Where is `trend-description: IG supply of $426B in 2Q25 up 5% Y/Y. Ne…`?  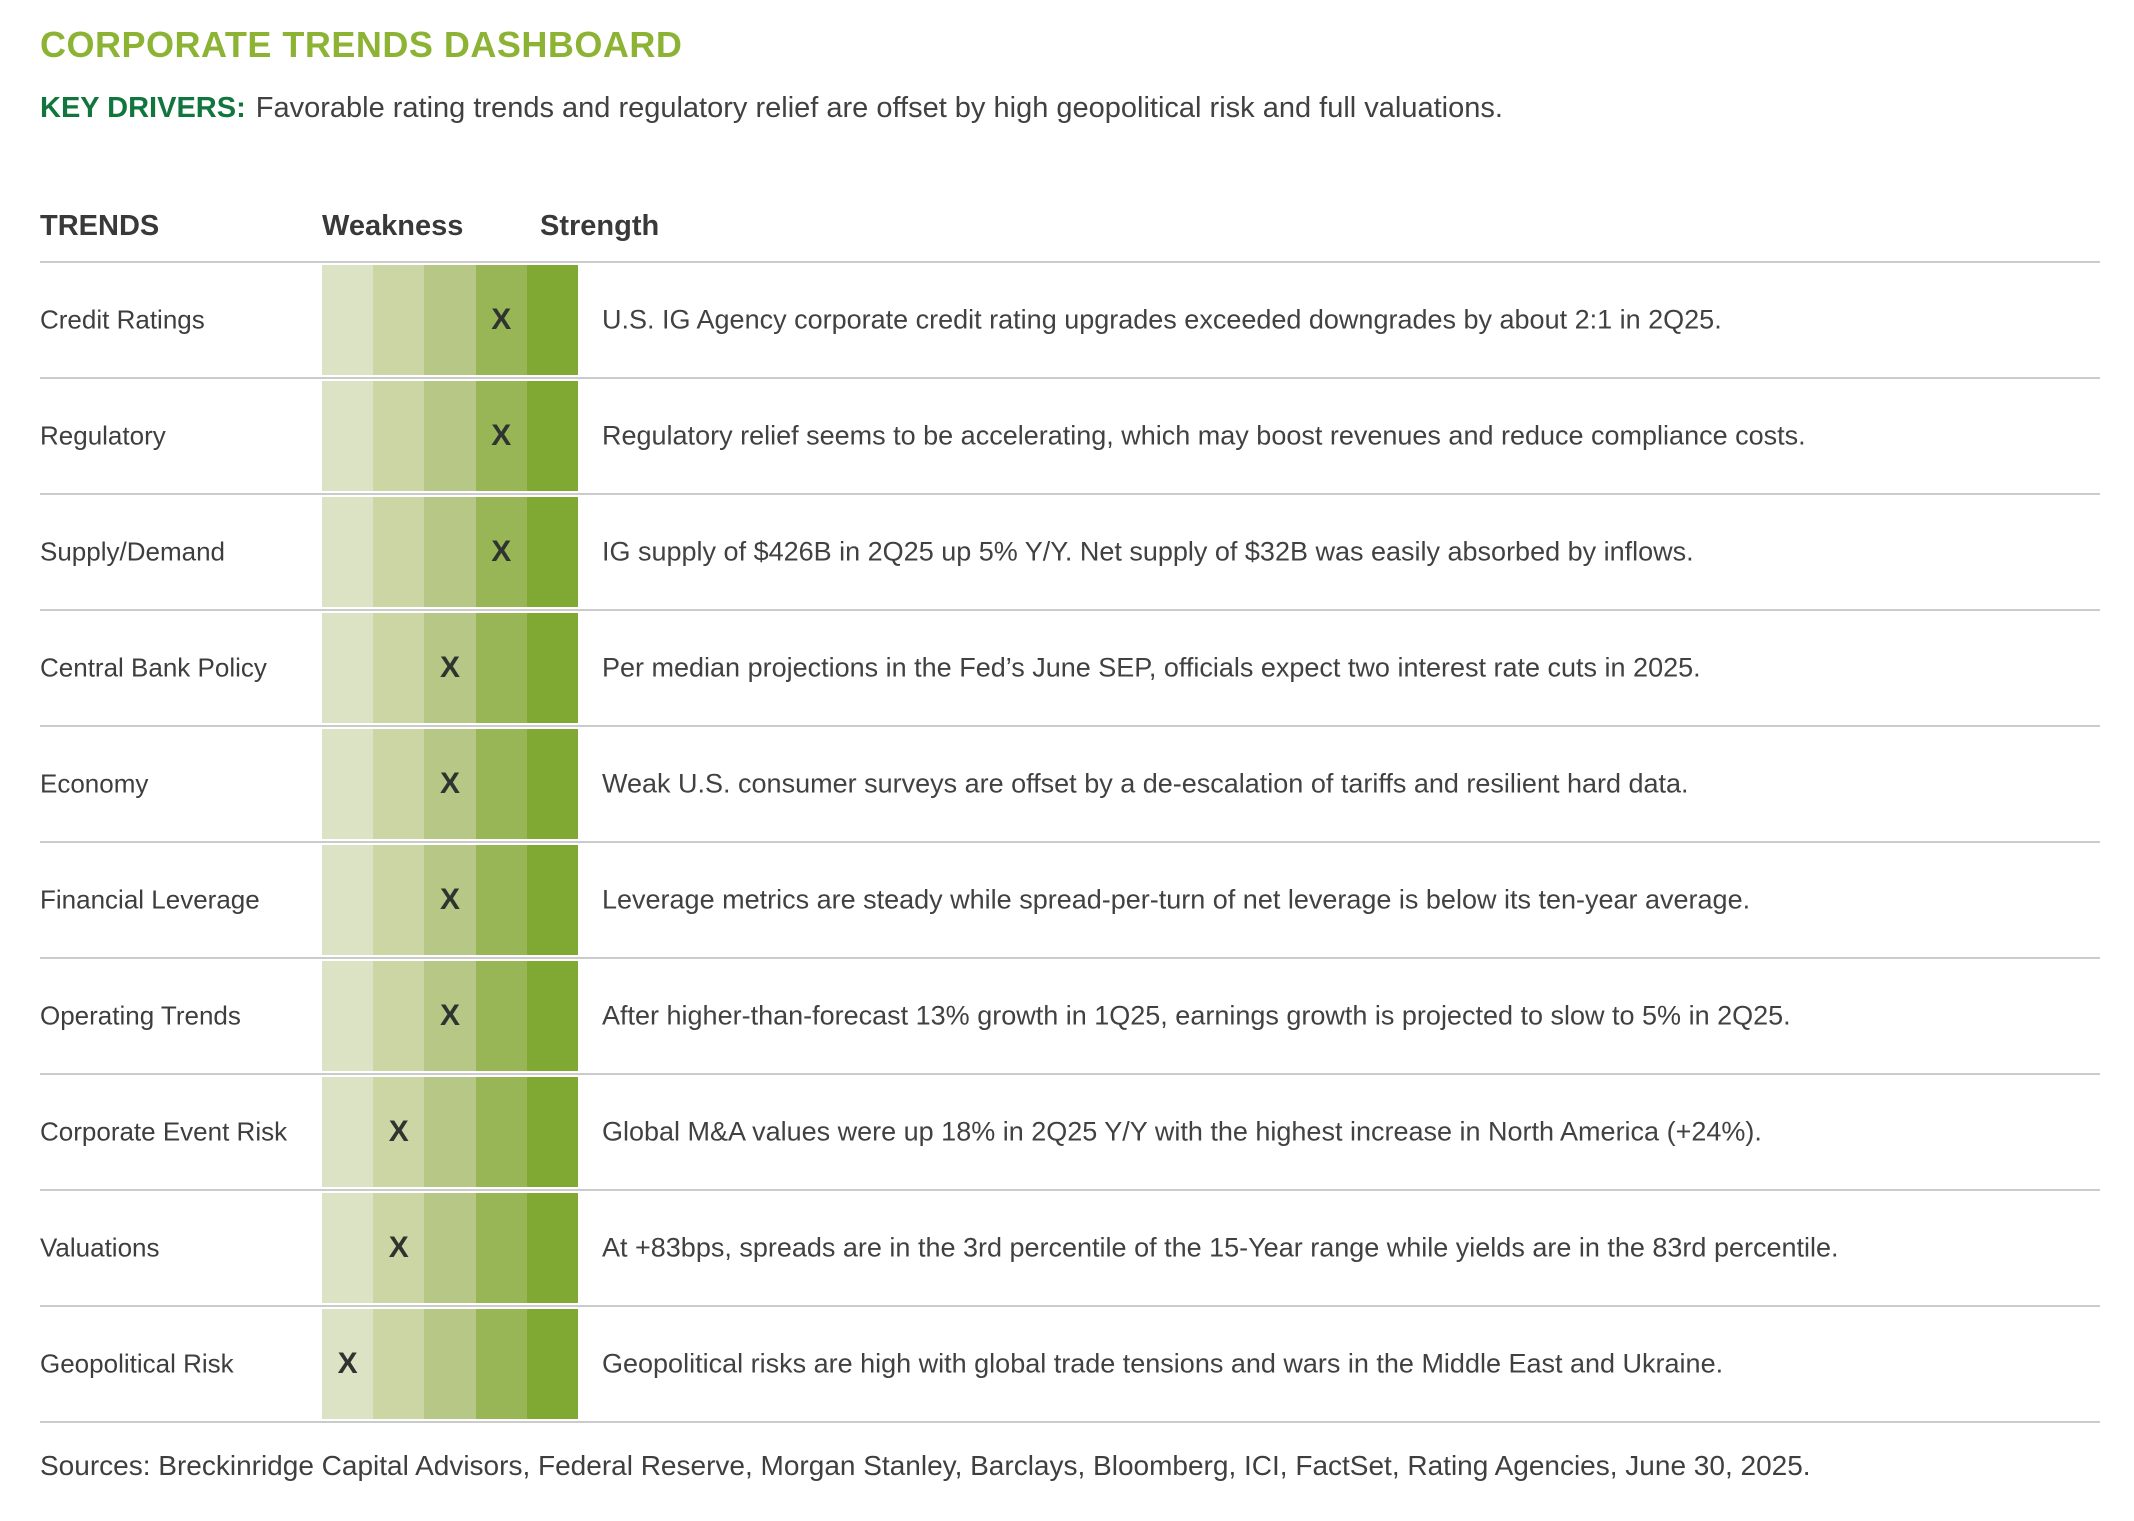 trend-description: IG supply of $426B in 2Q25 up 5% Y/Y. Ne… is located at coordinates (1148, 551).